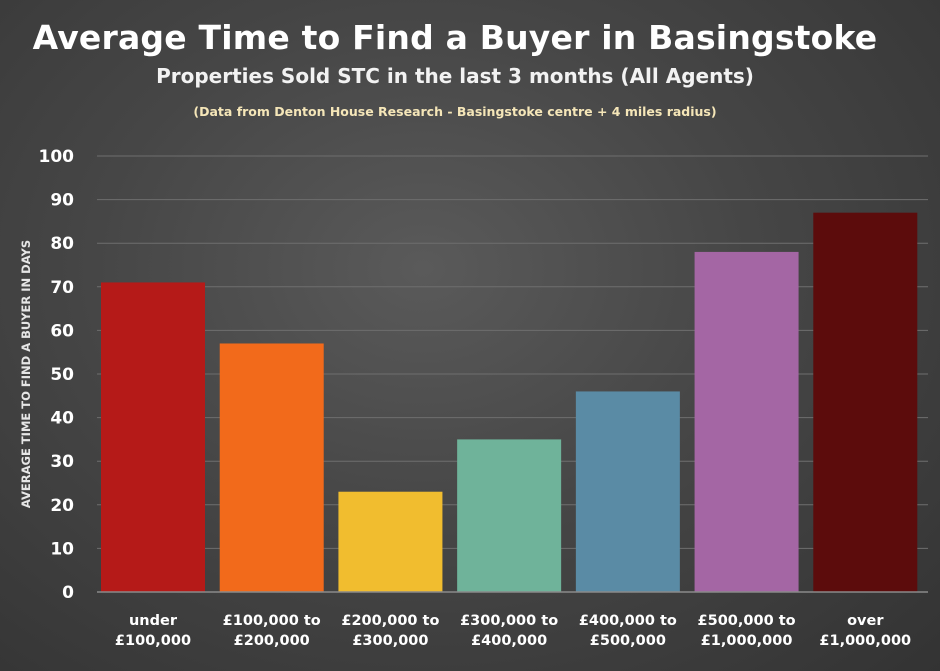  I want to click on x-category-label: £400,000, so click(509, 641).